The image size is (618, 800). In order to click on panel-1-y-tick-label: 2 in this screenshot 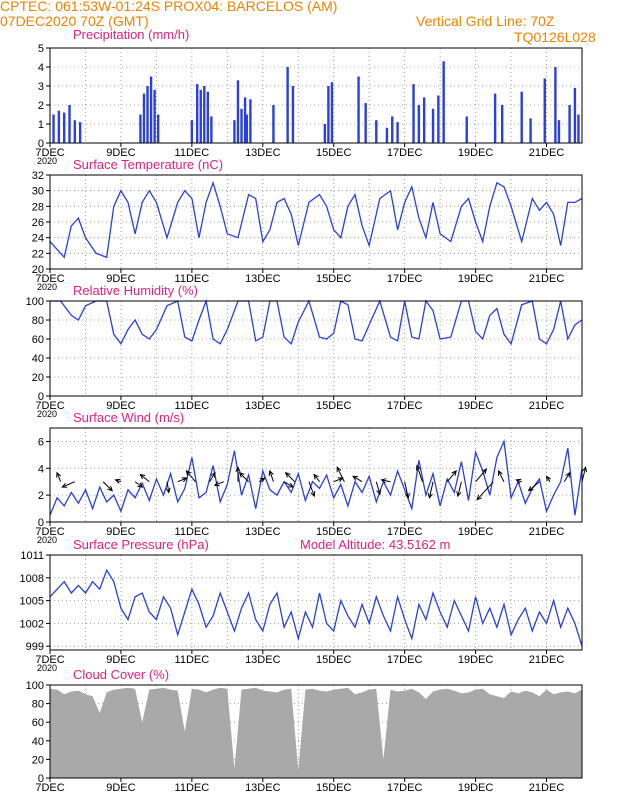, I will do `click(41, 106)`.